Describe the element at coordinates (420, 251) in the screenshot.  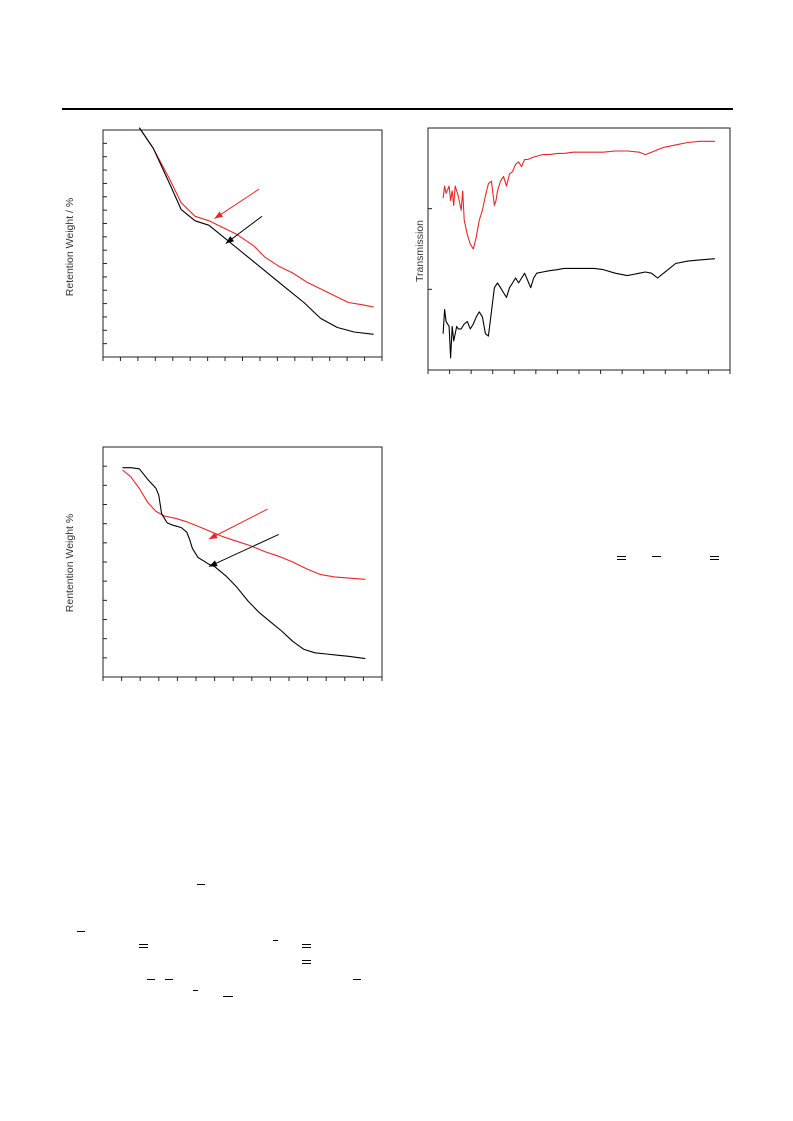
I see `y-axis-label: Transmission` at that location.